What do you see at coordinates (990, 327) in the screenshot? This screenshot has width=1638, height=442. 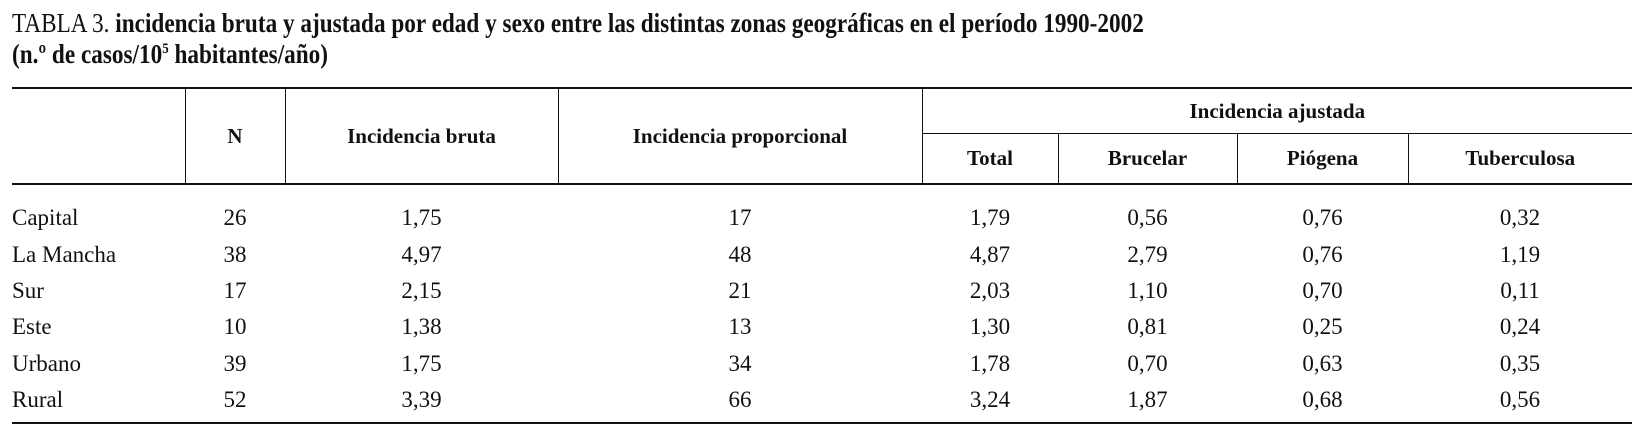 I see `cell: 1,30` at bounding box center [990, 327].